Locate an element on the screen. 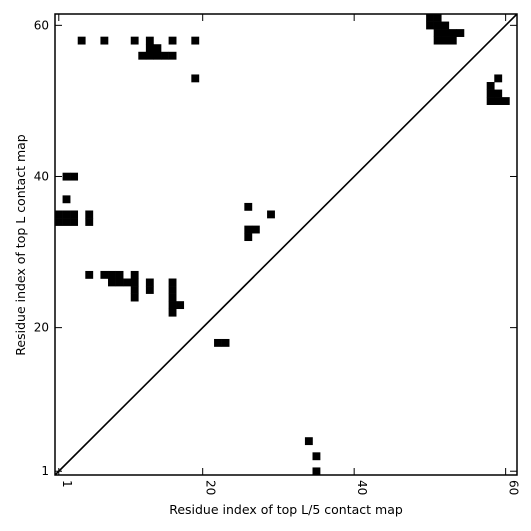  y-tick-label: 1 is located at coordinates (45, 471).